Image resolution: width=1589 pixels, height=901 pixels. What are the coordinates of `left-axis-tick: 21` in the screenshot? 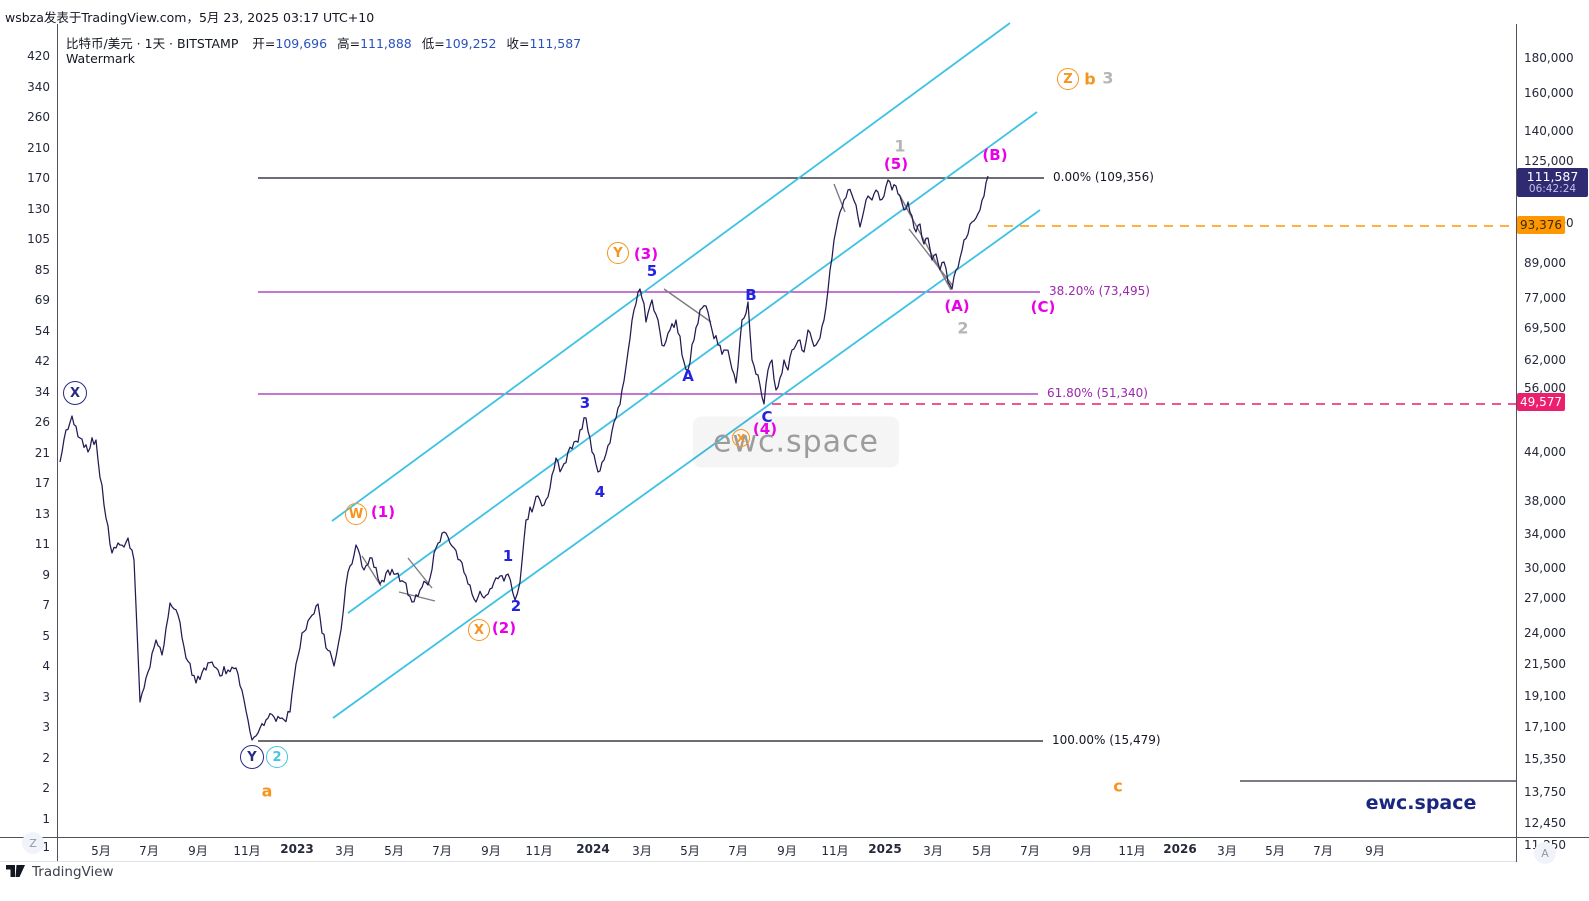 It's located at (42, 453).